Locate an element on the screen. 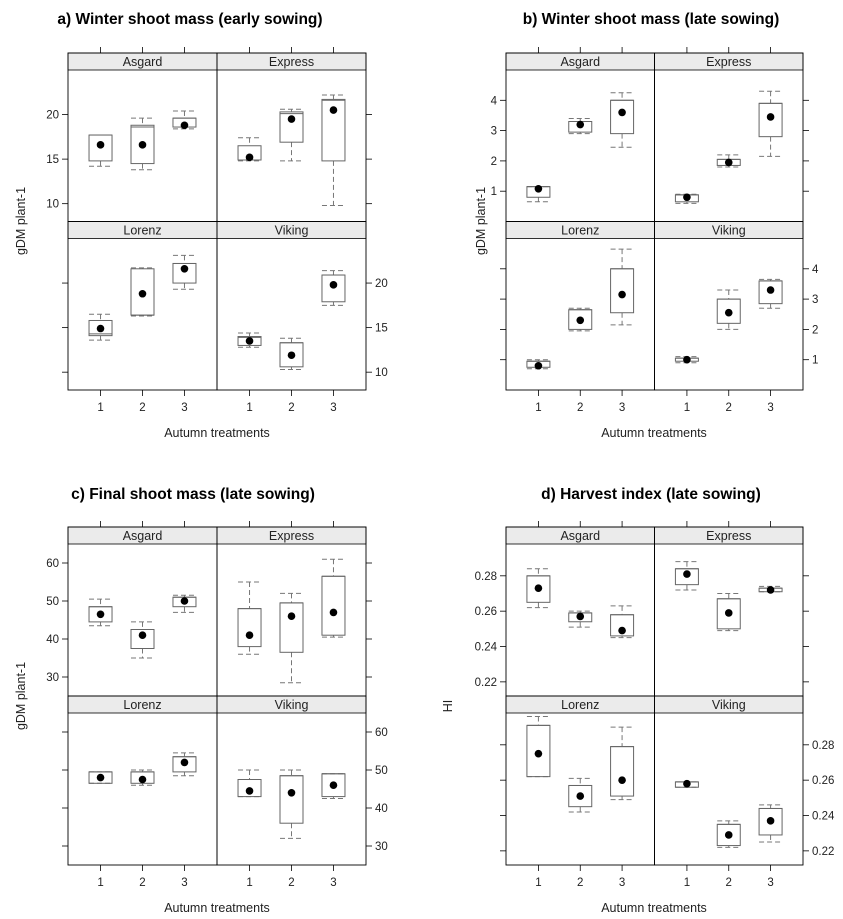 Image resolution: width=843 pixels, height=919 pixels. x-axis-label: Autumn treatments is located at coordinates (654, 433).